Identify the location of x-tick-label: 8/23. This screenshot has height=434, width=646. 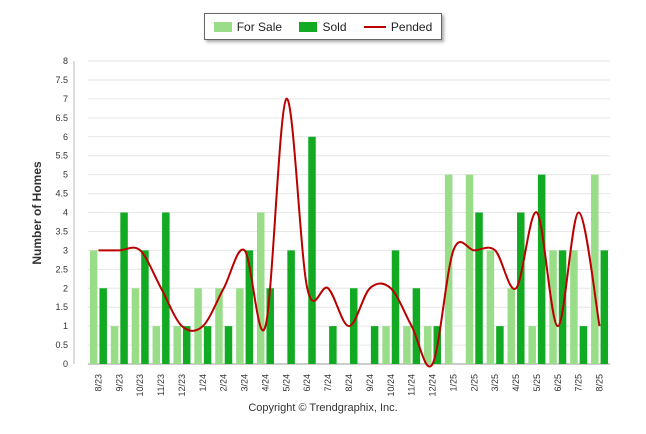
(98, 383).